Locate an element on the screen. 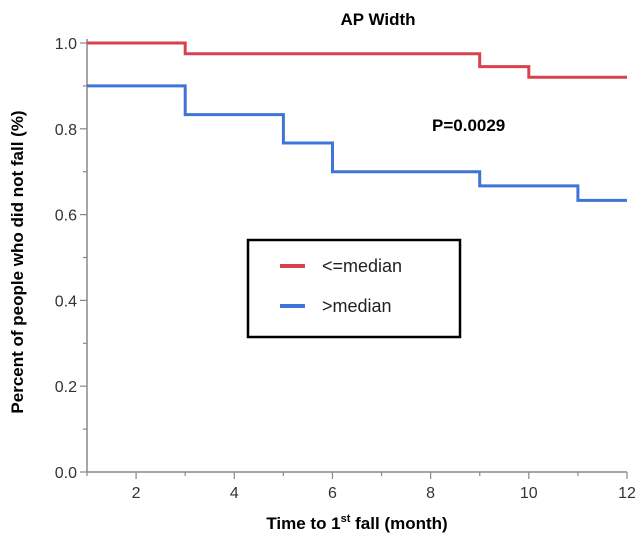  x-tick-label: 10 is located at coordinates (529, 493).